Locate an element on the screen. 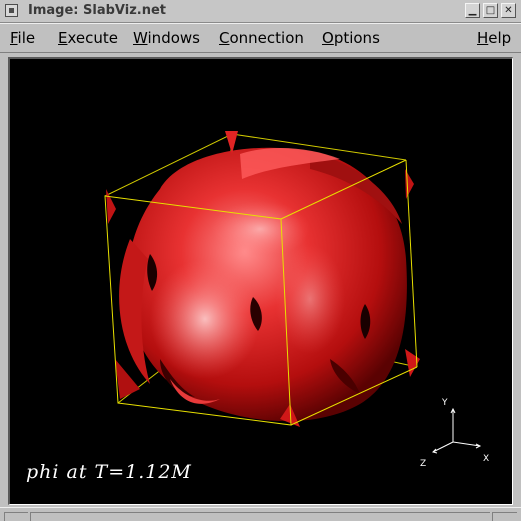 The height and width of the screenshot is (521, 521). status-segment-right is located at coordinates (504, 516).